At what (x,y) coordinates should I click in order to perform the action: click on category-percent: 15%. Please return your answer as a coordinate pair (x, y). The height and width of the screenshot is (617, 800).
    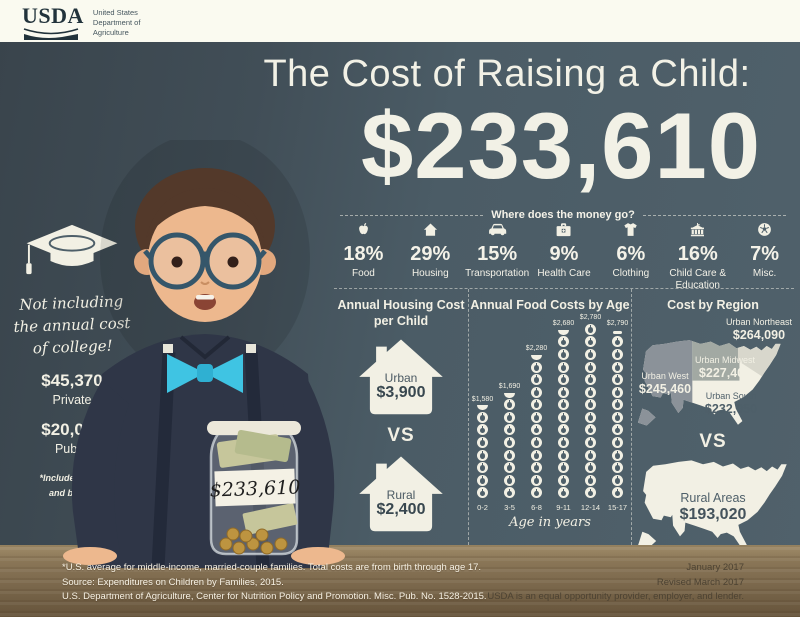
    Looking at the image, I should click on (497, 254).